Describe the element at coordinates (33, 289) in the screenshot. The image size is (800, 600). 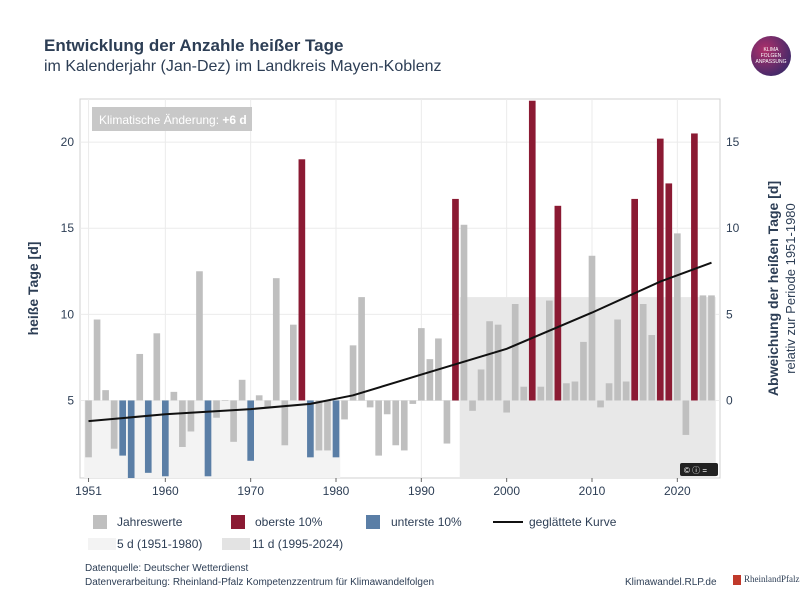
I see `y-axis-title-left: heiße Tage [d]` at that location.